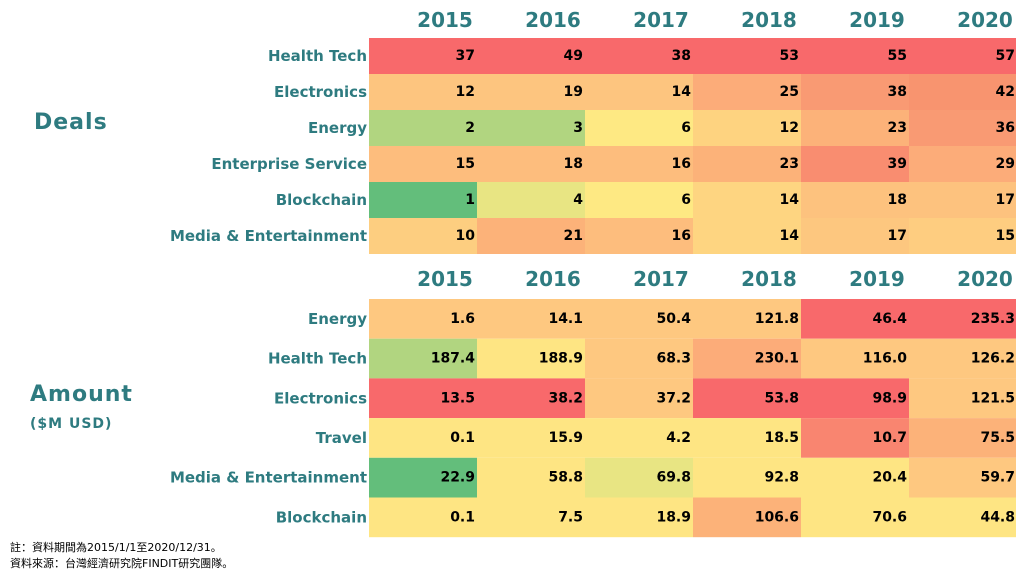 This screenshot has width=1016, height=583. What do you see at coordinates (897, 236) in the screenshot?
I see `deals-cell-value: 17` at bounding box center [897, 236].